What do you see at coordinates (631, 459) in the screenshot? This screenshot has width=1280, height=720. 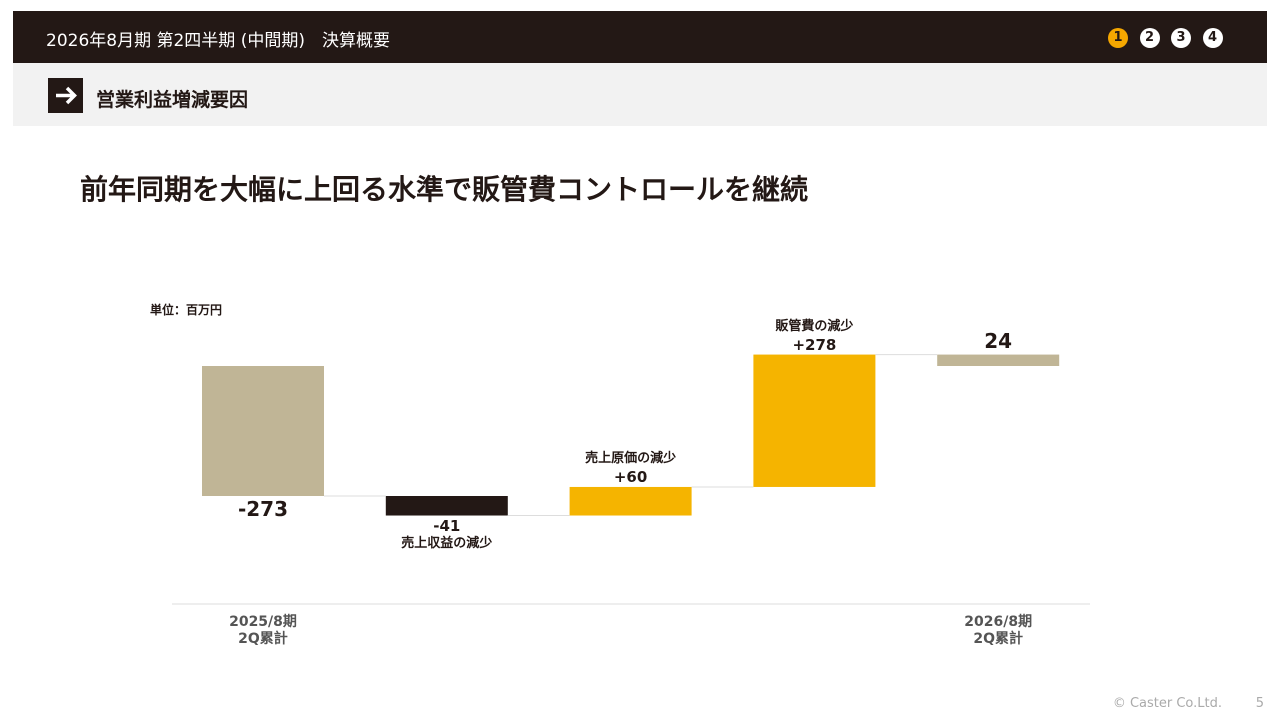 I see `step-label: 売上原価の減少` at bounding box center [631, 459].